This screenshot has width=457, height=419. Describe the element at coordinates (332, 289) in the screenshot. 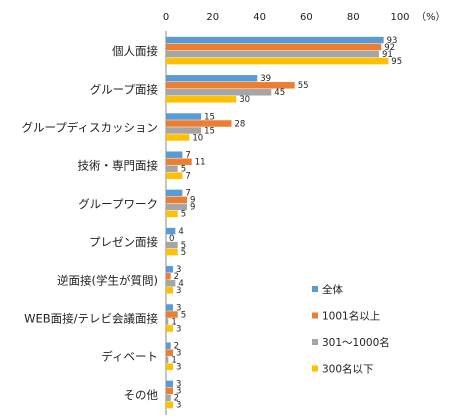

I see `legend-label: 全体` at that location.